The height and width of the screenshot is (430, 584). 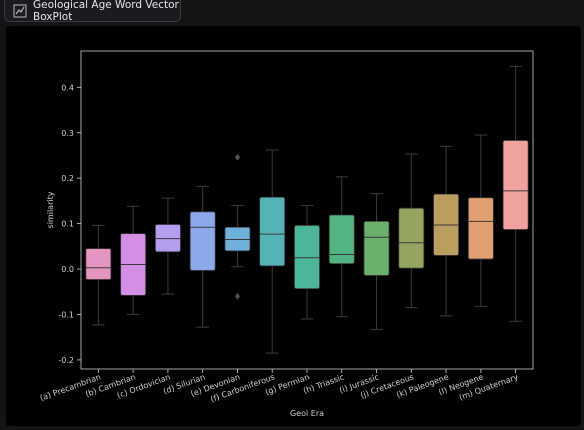 I want to click on tab-title: Geological Age Word Vector BoxPlot, so click(x=106, y=11).